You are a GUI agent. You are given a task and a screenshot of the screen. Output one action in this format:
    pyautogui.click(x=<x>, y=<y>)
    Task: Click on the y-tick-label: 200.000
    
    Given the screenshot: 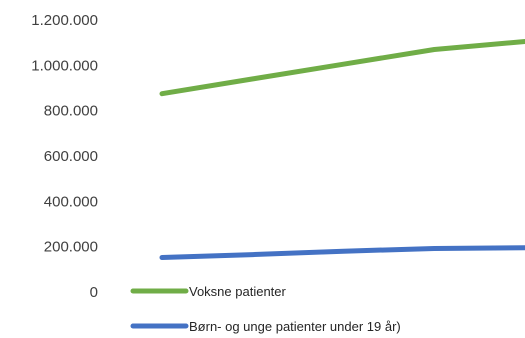 What is the action you would take?
    pyautogui.click(x=71, y=247)
    